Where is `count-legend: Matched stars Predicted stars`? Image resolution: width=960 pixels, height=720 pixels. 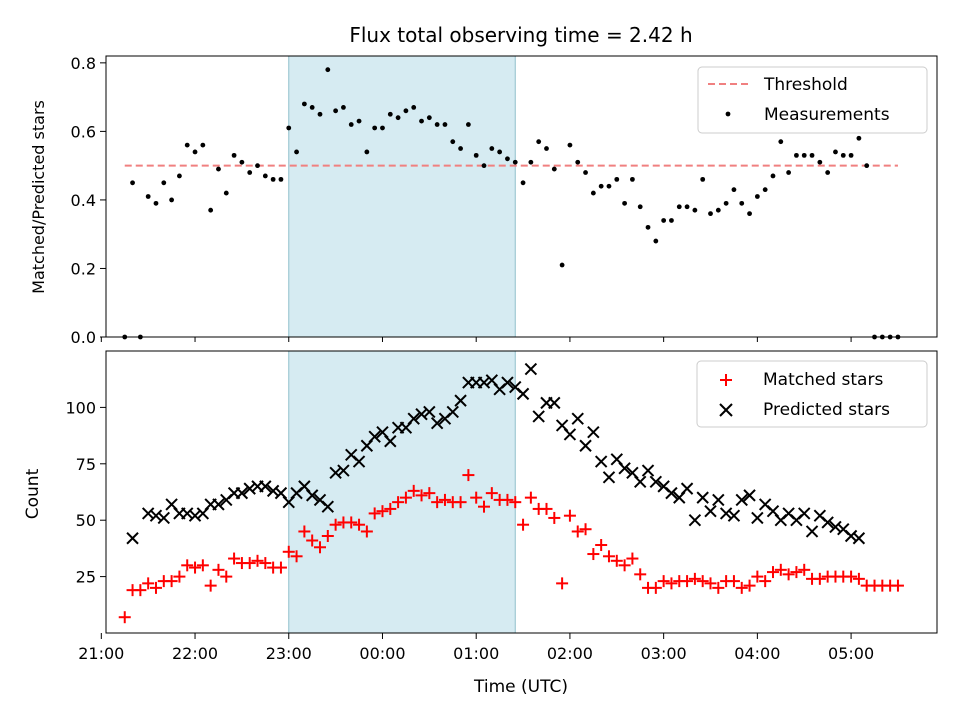 count-legend: Matched stars Predicted stars is located at coordinates (812, 394).